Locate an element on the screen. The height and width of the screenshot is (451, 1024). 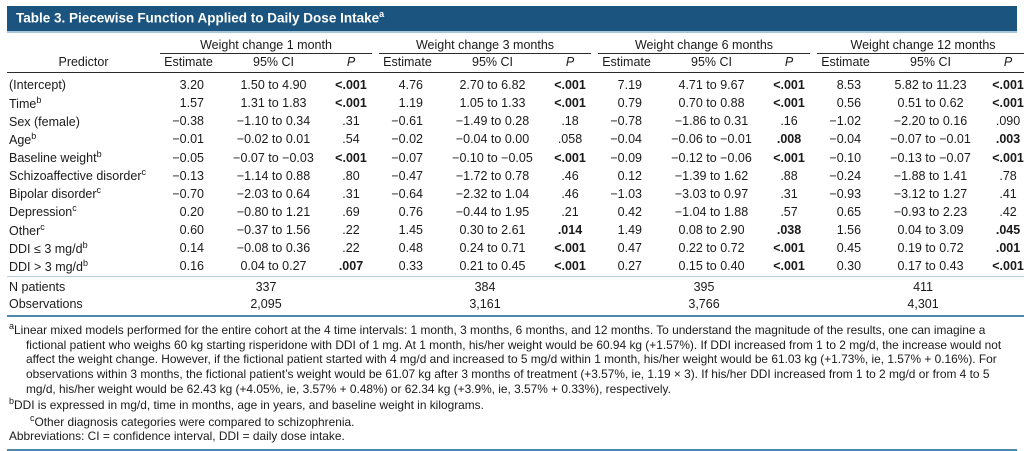
predictor-label: DDI ≤ 3 mg/db is located at coordinates (48, 247).